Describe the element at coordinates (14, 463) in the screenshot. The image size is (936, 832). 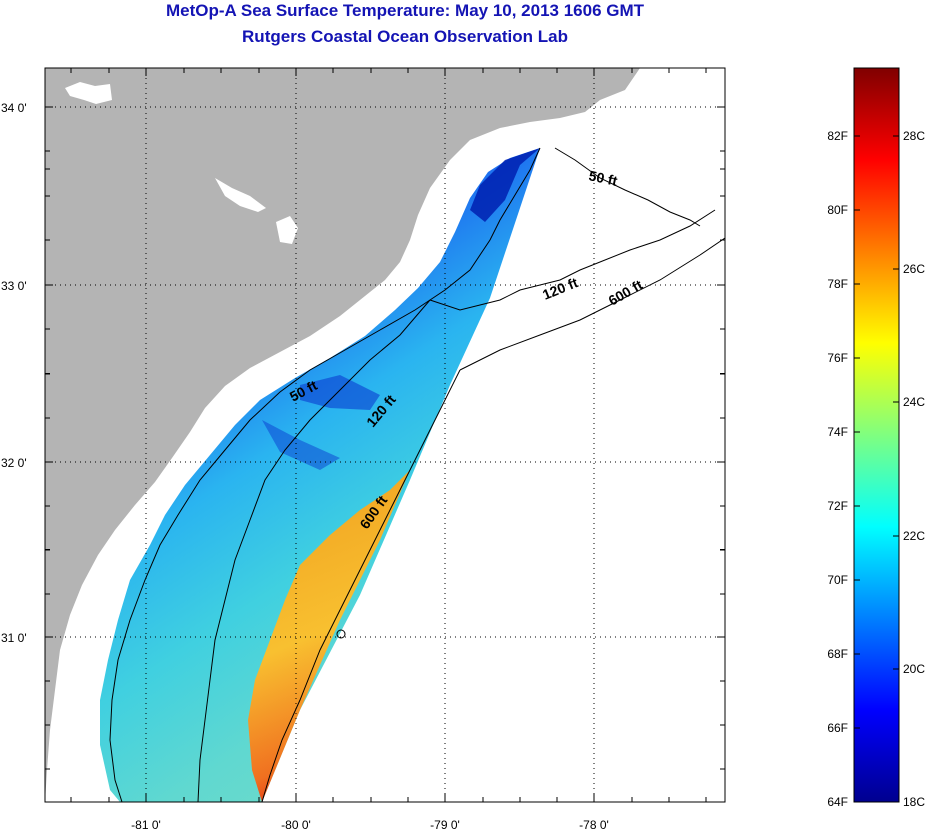
I see `lat-label: 32 0'` at that location.